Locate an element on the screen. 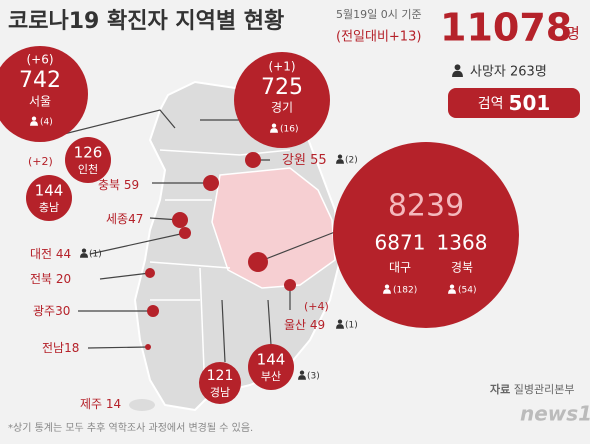 Image resolution: width=590 pixels, height=444 pixels. quarantine: 검역 501 is located at coordinates (514, 103).